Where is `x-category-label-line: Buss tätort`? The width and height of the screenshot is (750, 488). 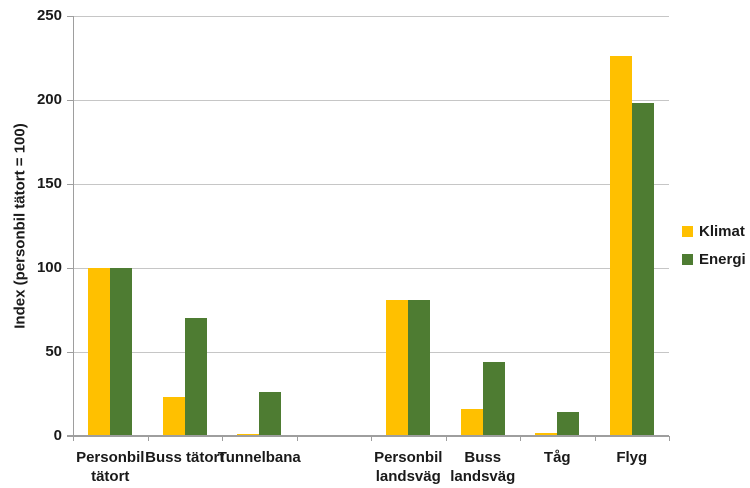 x-category-label-line: Buss tätort is located at coordinates (185, 457).